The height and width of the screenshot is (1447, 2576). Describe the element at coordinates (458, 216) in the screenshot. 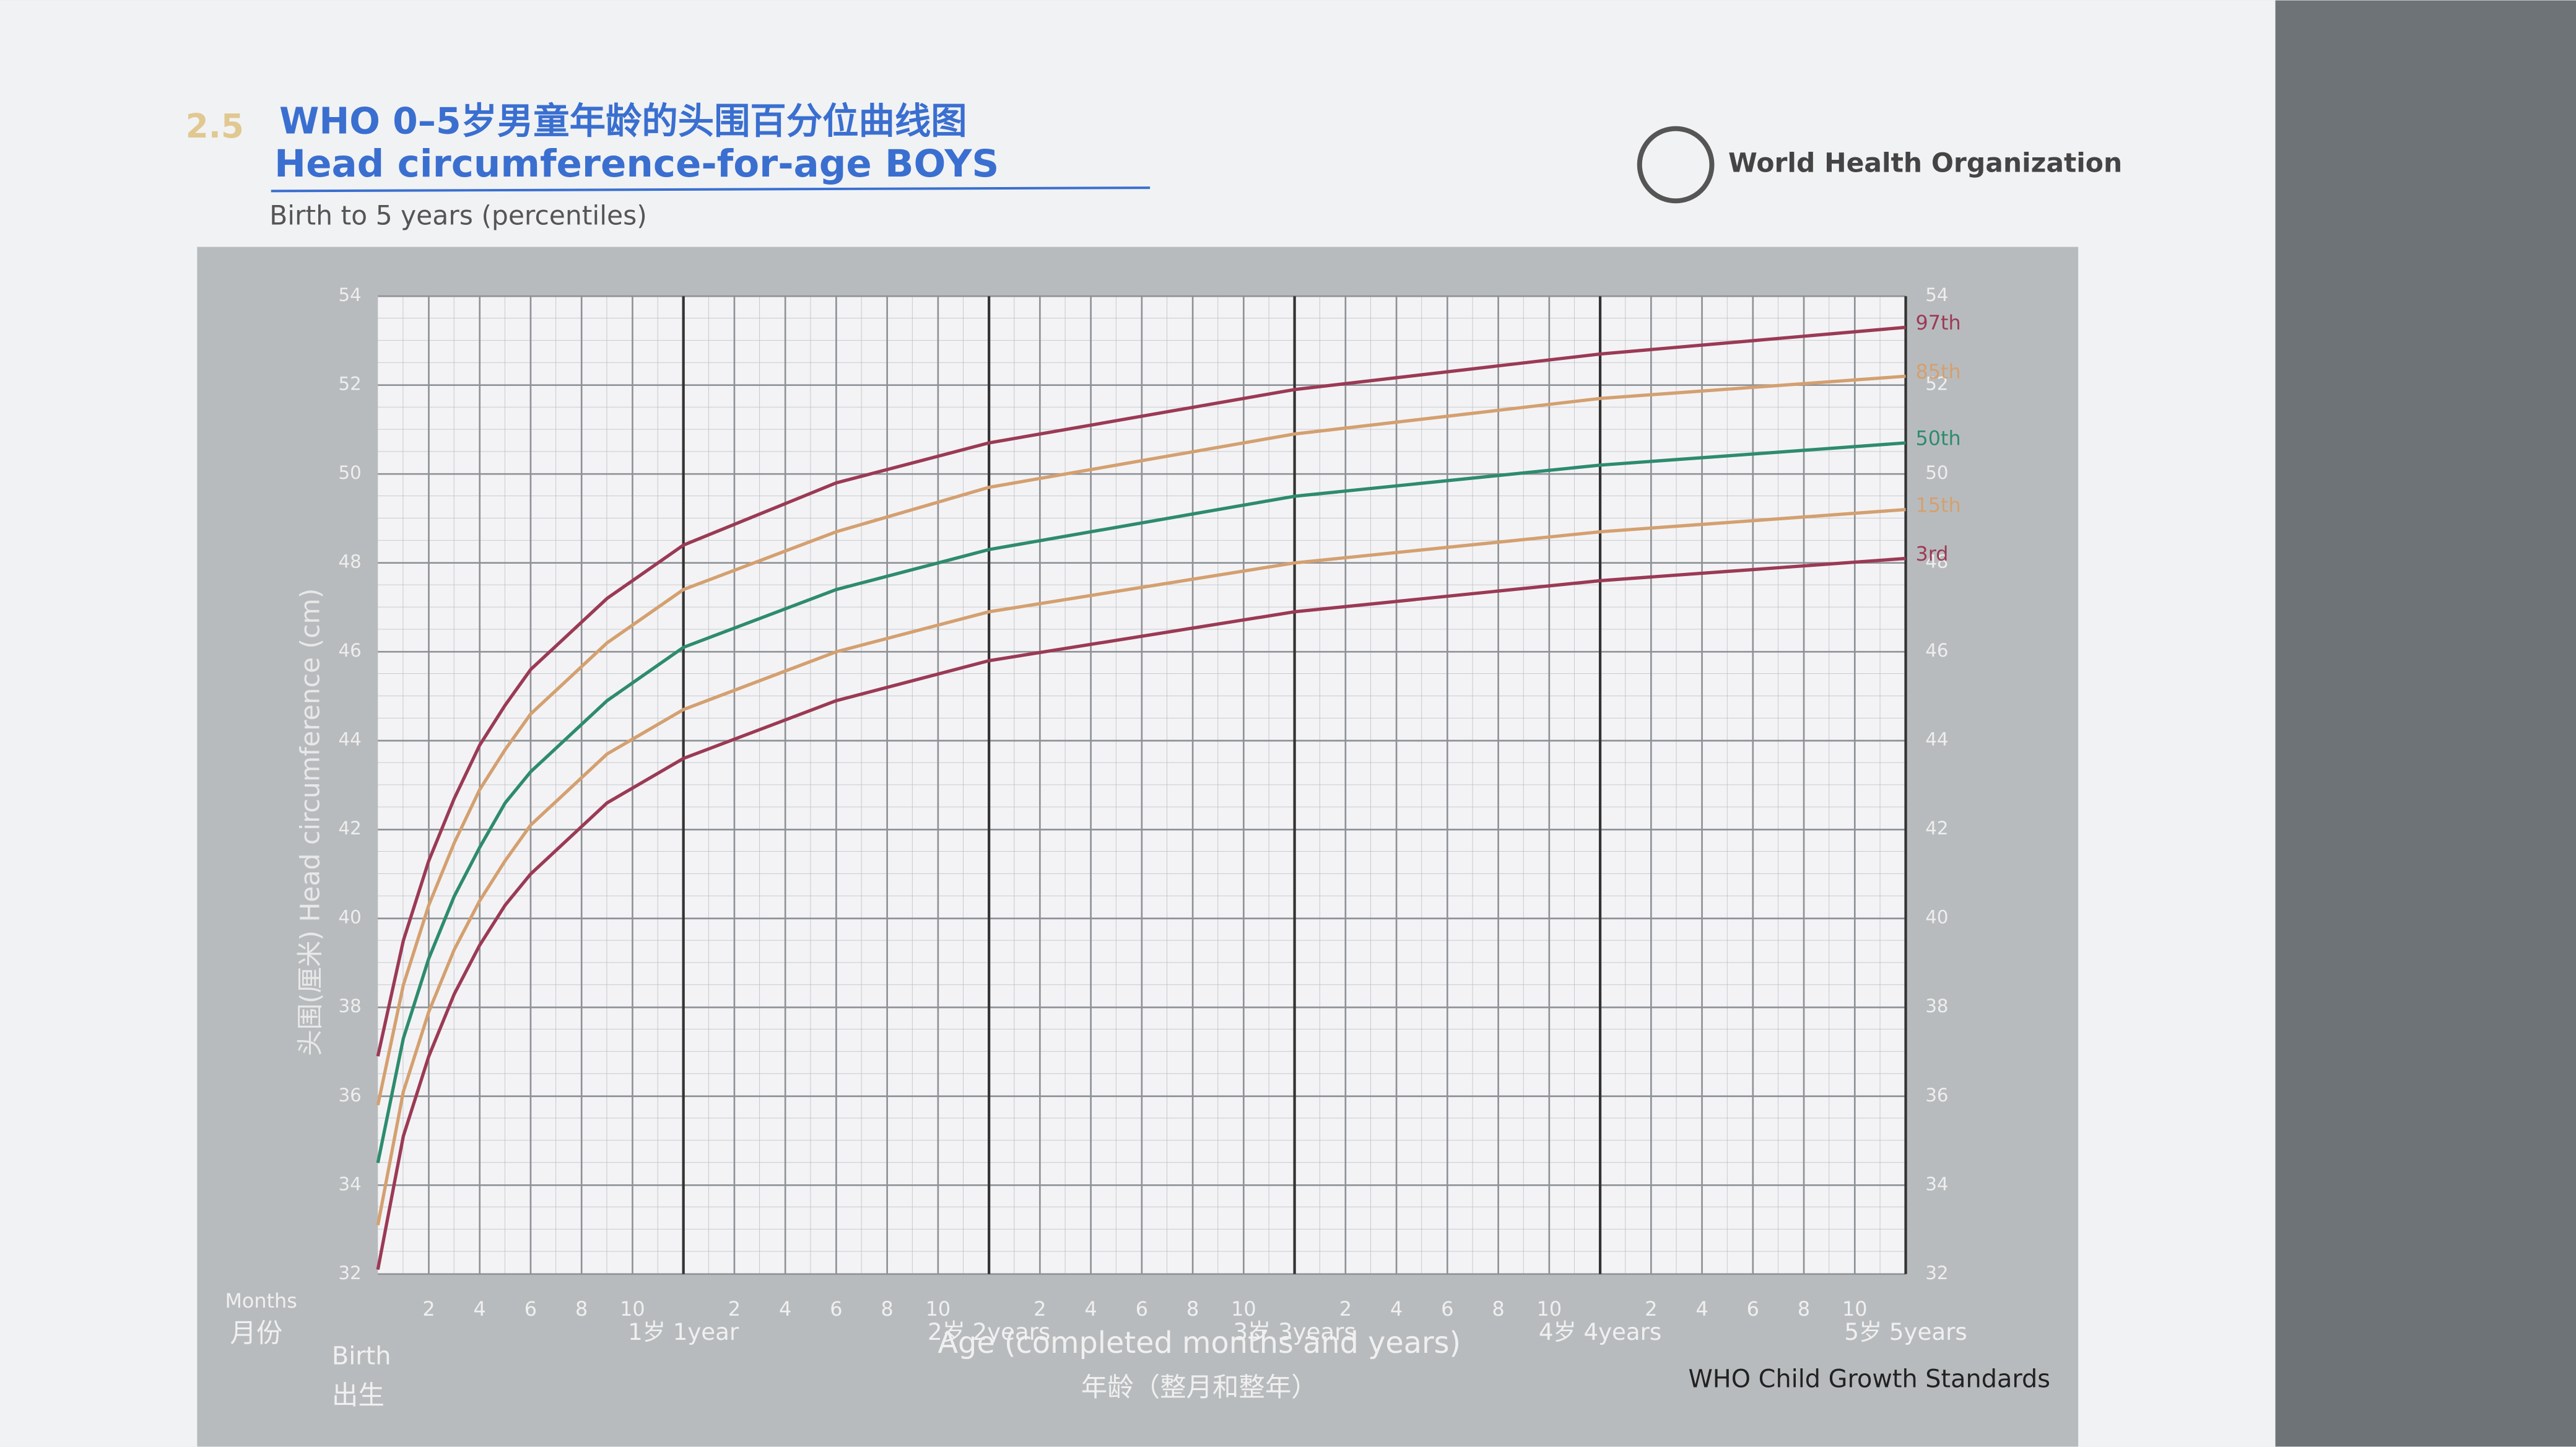

I see `caption: Birth to 5 years (percentiles)` at that location.